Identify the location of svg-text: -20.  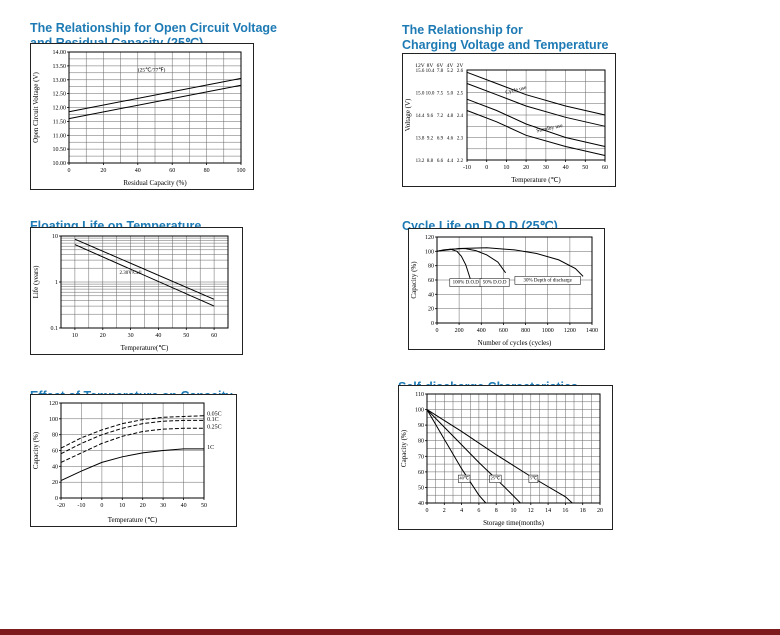
(61, 506).